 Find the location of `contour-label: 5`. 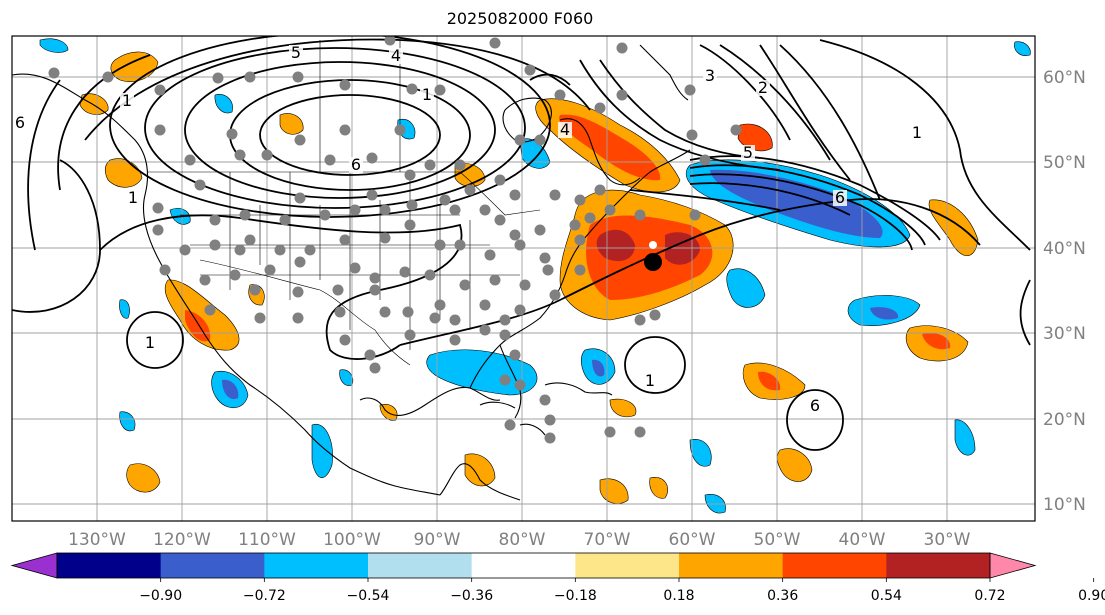

contour-label: 5 is located at coordinates (748, 152).